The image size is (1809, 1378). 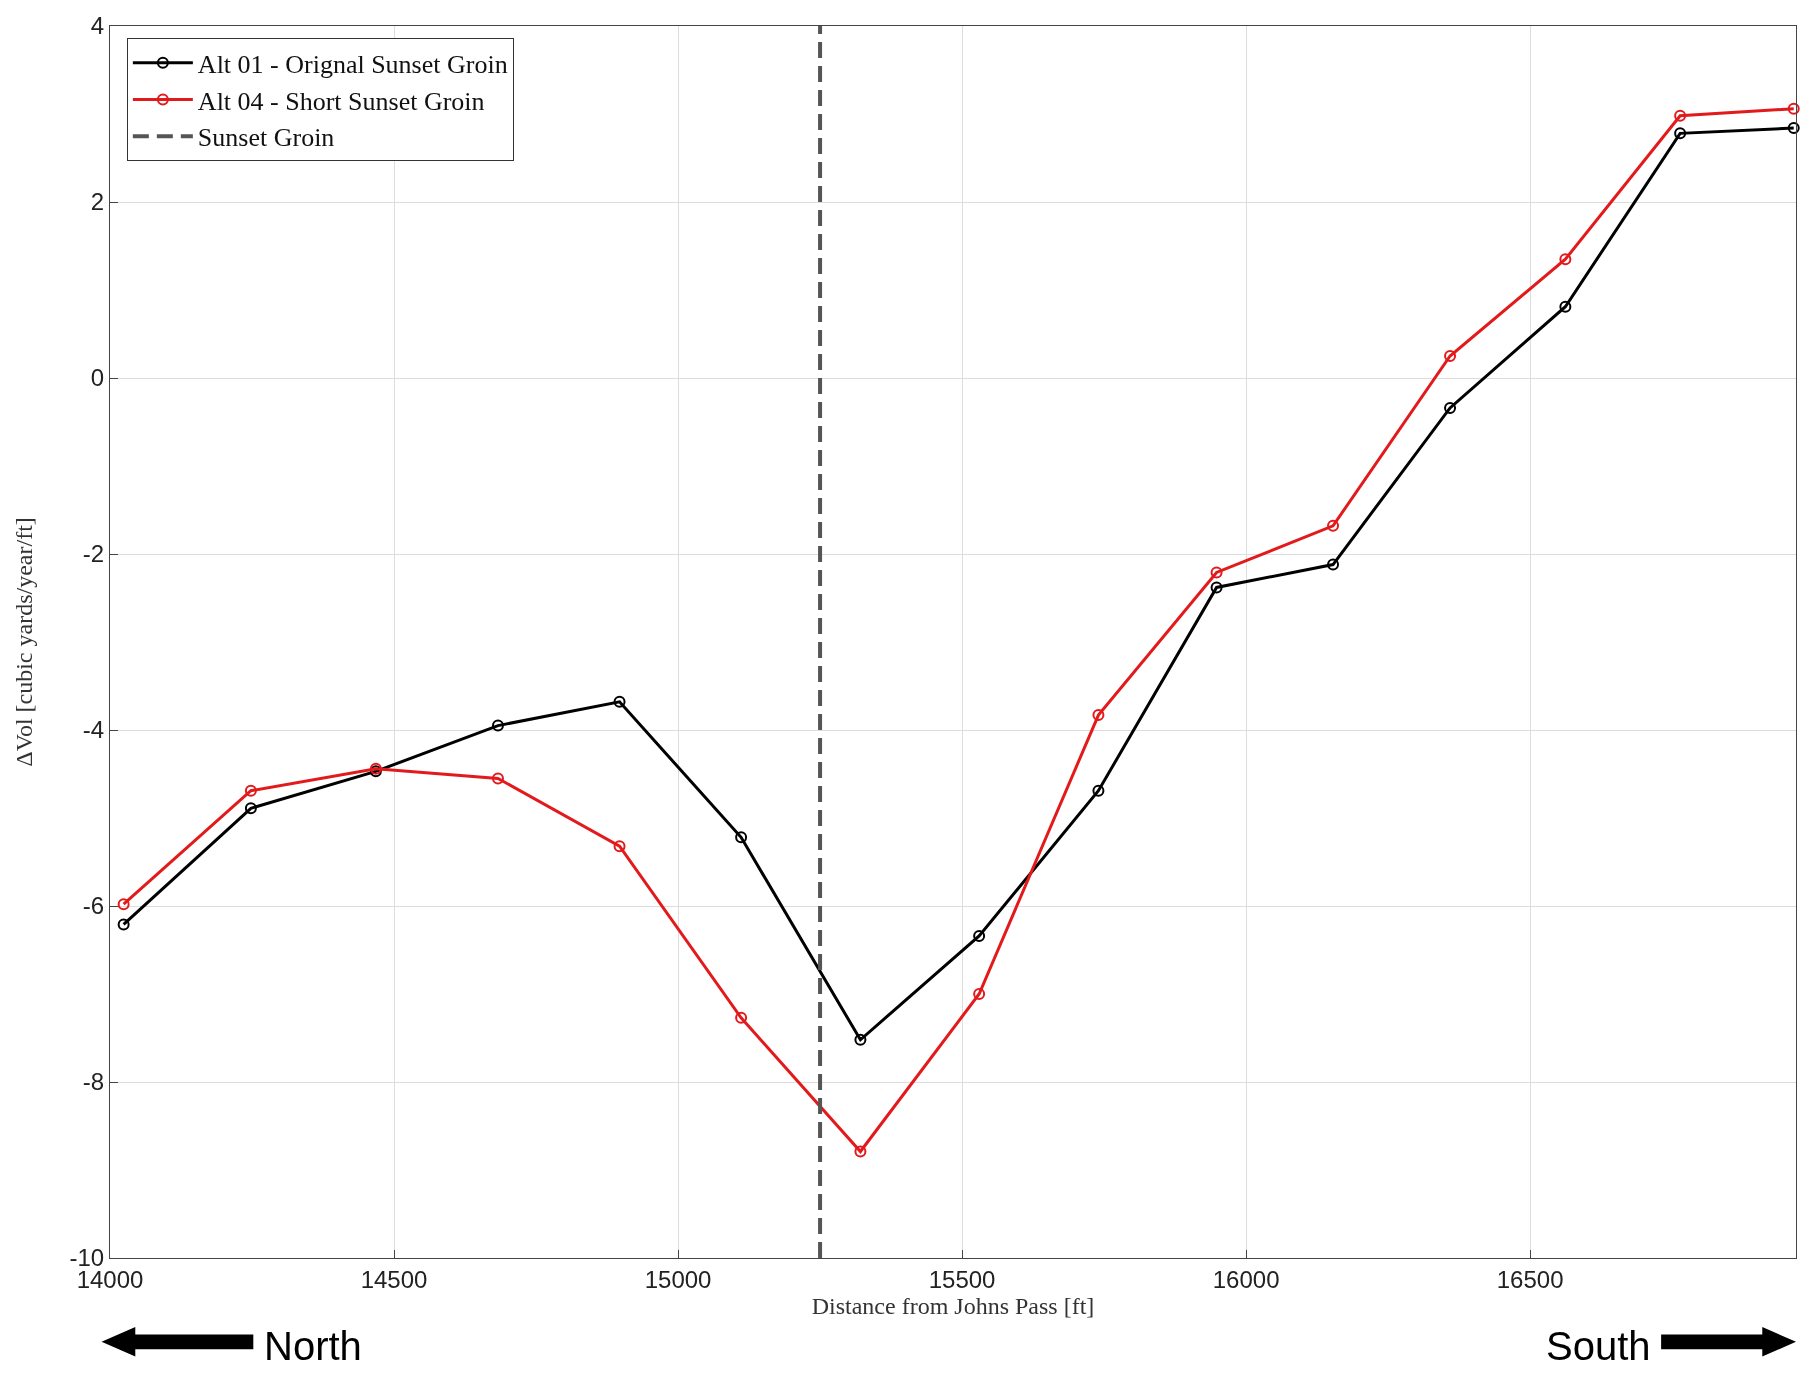 What do you see at coordinates (678, 1279) in the screenshot?
I see `x-tick-label: 15000` at bounding box center [678, 1279].